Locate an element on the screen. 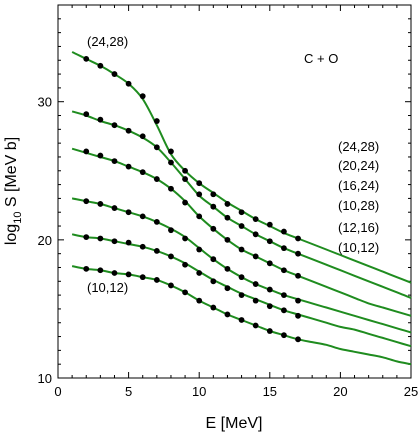  x-tick-label: 15 is located at coordinates (270, 391).